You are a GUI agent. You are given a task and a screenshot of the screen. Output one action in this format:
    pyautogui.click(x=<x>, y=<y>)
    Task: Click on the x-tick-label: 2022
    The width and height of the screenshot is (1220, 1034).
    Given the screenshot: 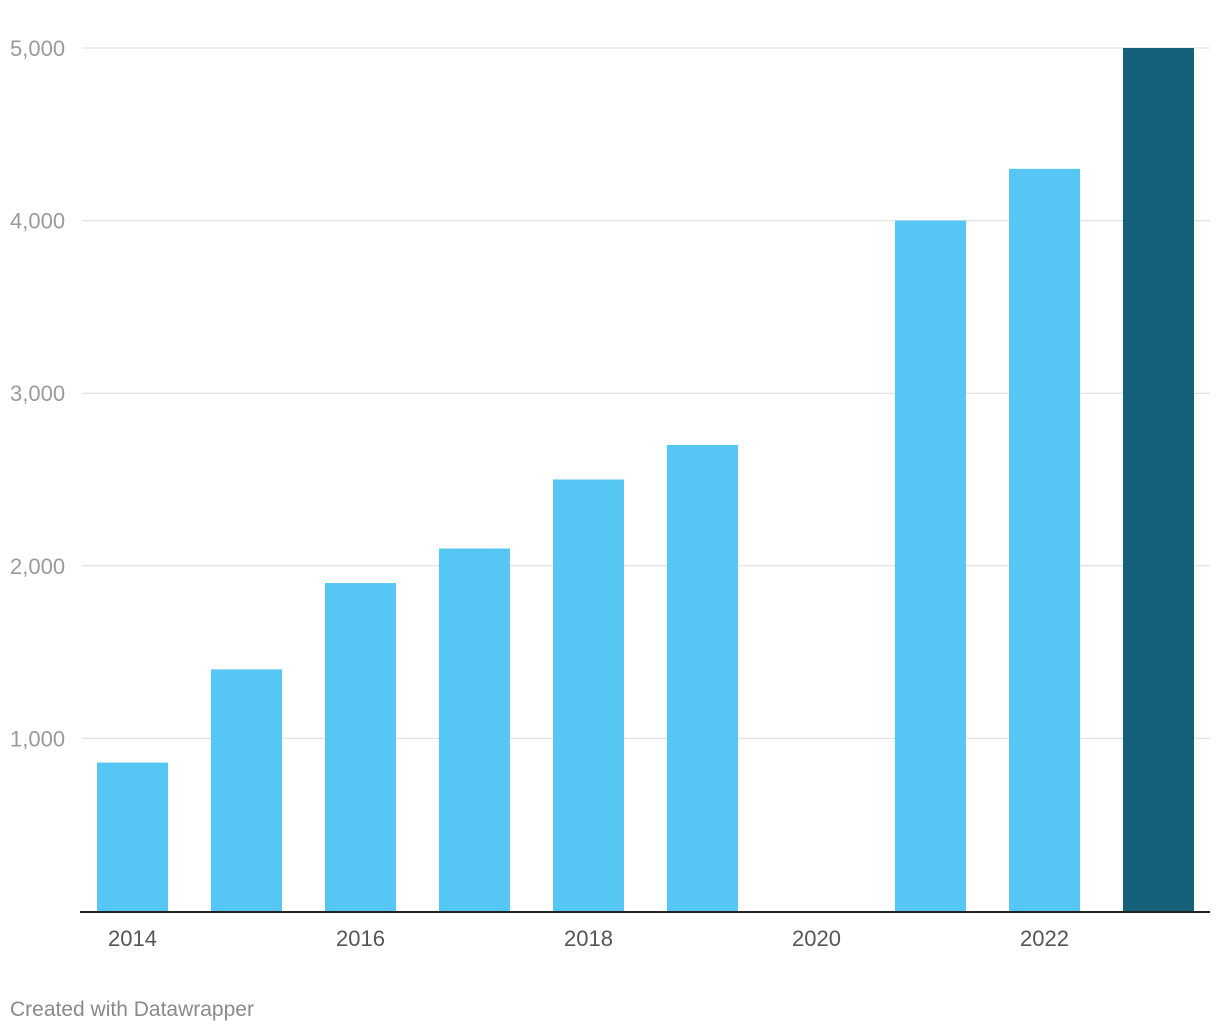 What is the action you would take?
    pyautogui.click(x=1044, y=938)
    